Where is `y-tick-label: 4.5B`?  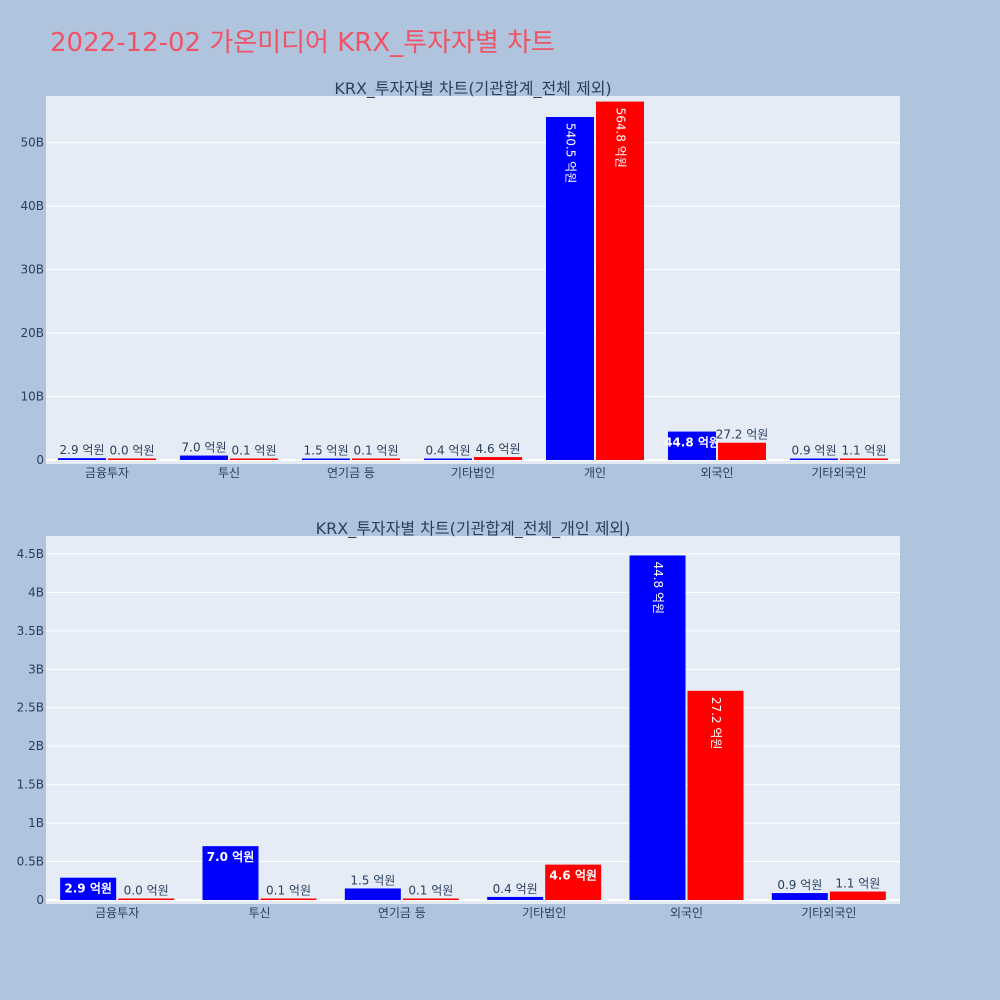 y-tick-label: 4.5B is located at coordinates (30, 554).